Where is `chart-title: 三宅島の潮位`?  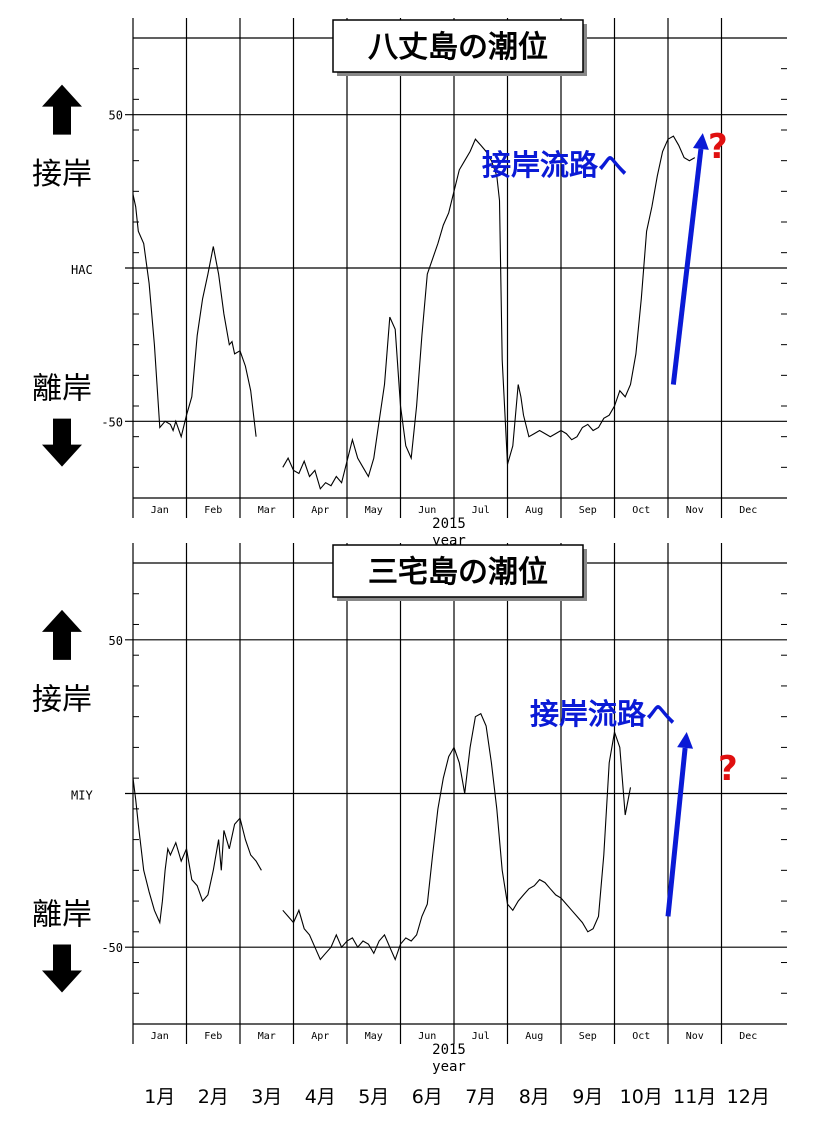
chart-title: 三宅島の潮位 is located at coordinates (458, 572).